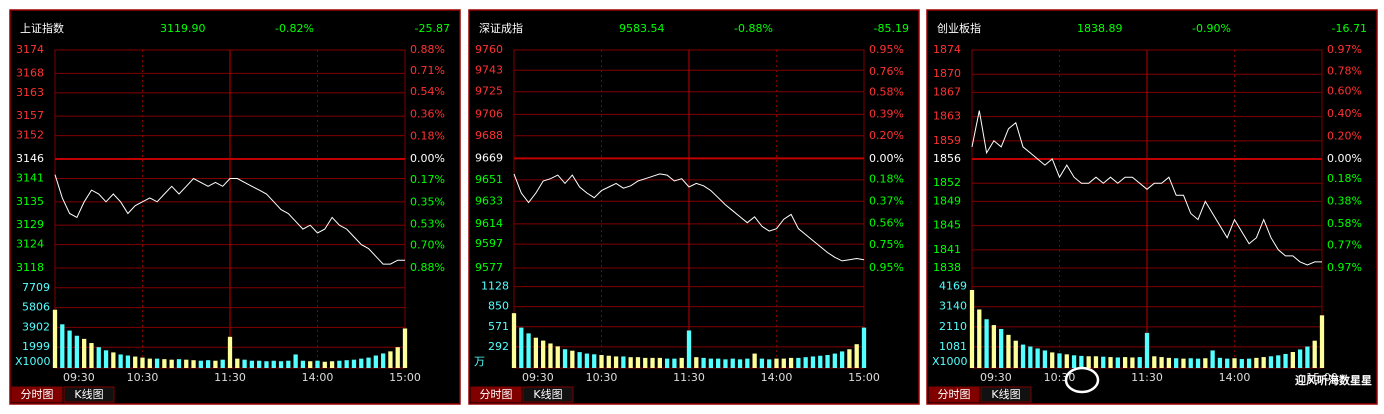 The width and height of the screenshot is (1384, 414). I want to click on index-price: 9583.54, so click(642, 28).